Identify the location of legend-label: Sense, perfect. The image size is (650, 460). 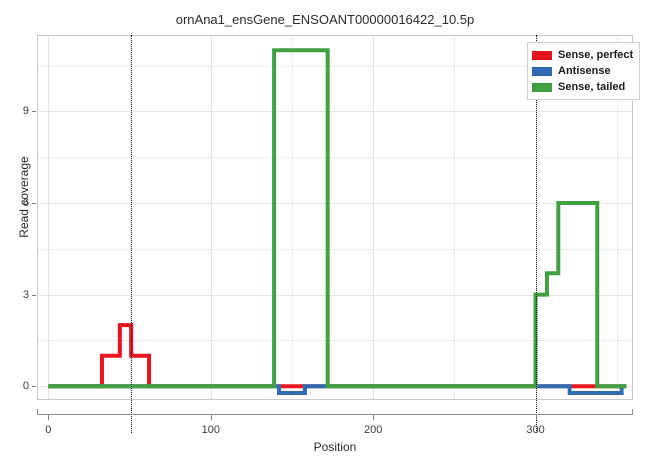
(596, 55).